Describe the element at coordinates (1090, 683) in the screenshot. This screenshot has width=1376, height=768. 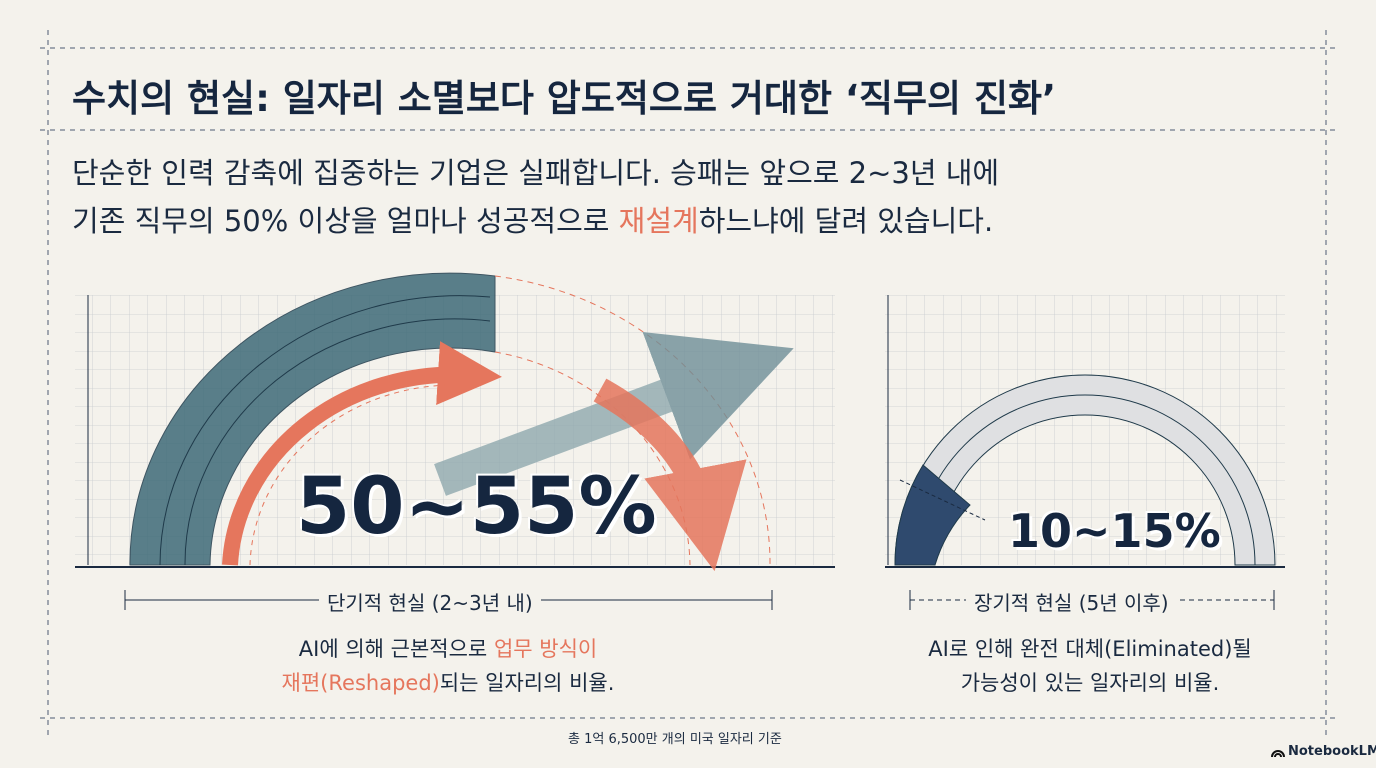
I see `desc-text: 가능성이 있는 일자리의 비율.` at that location.